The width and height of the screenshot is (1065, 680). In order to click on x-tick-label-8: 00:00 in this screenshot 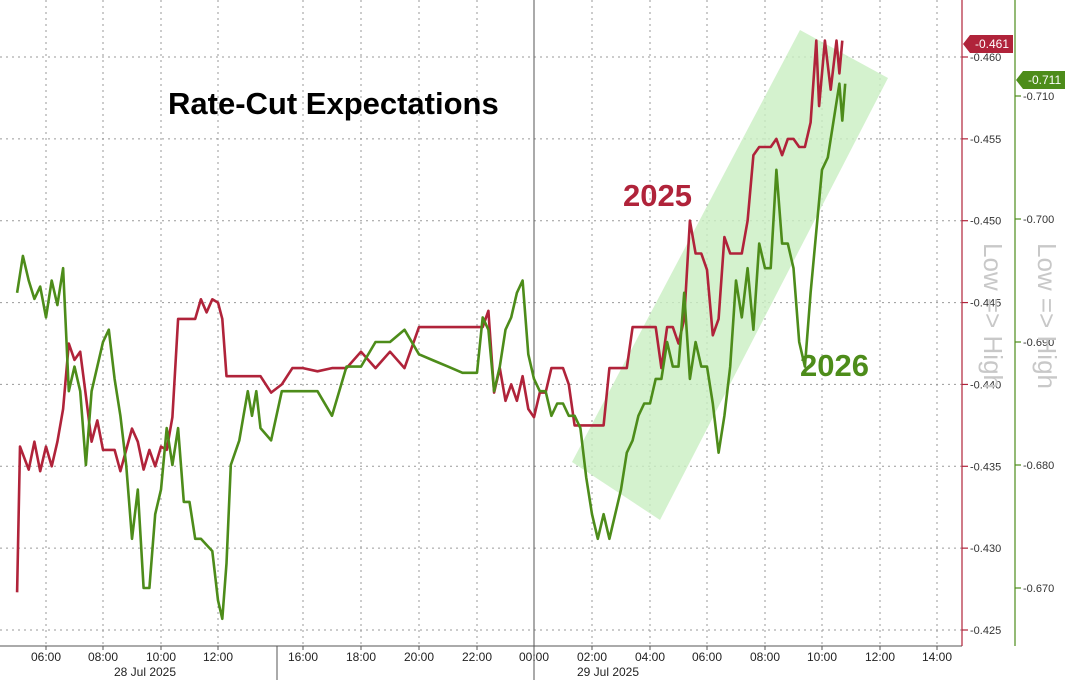, I will do `click(534, 657)`.